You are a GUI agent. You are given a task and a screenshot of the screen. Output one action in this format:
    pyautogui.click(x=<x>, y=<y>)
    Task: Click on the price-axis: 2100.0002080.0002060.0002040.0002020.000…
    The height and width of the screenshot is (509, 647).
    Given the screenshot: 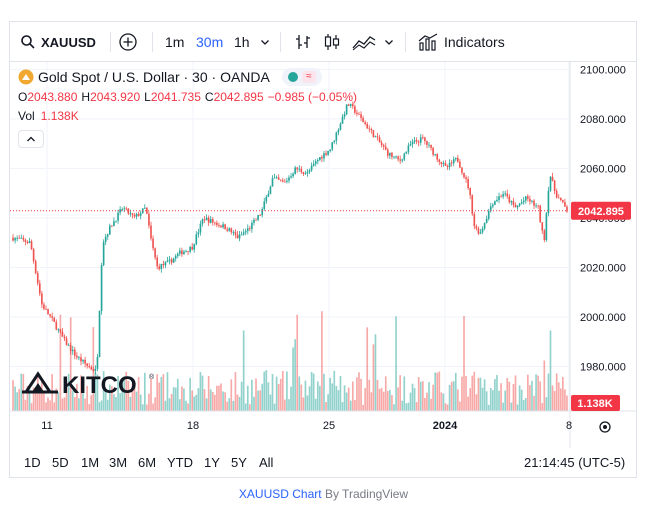 What is the action you would take?
    pyautogui.click(x=601, y=237)
    